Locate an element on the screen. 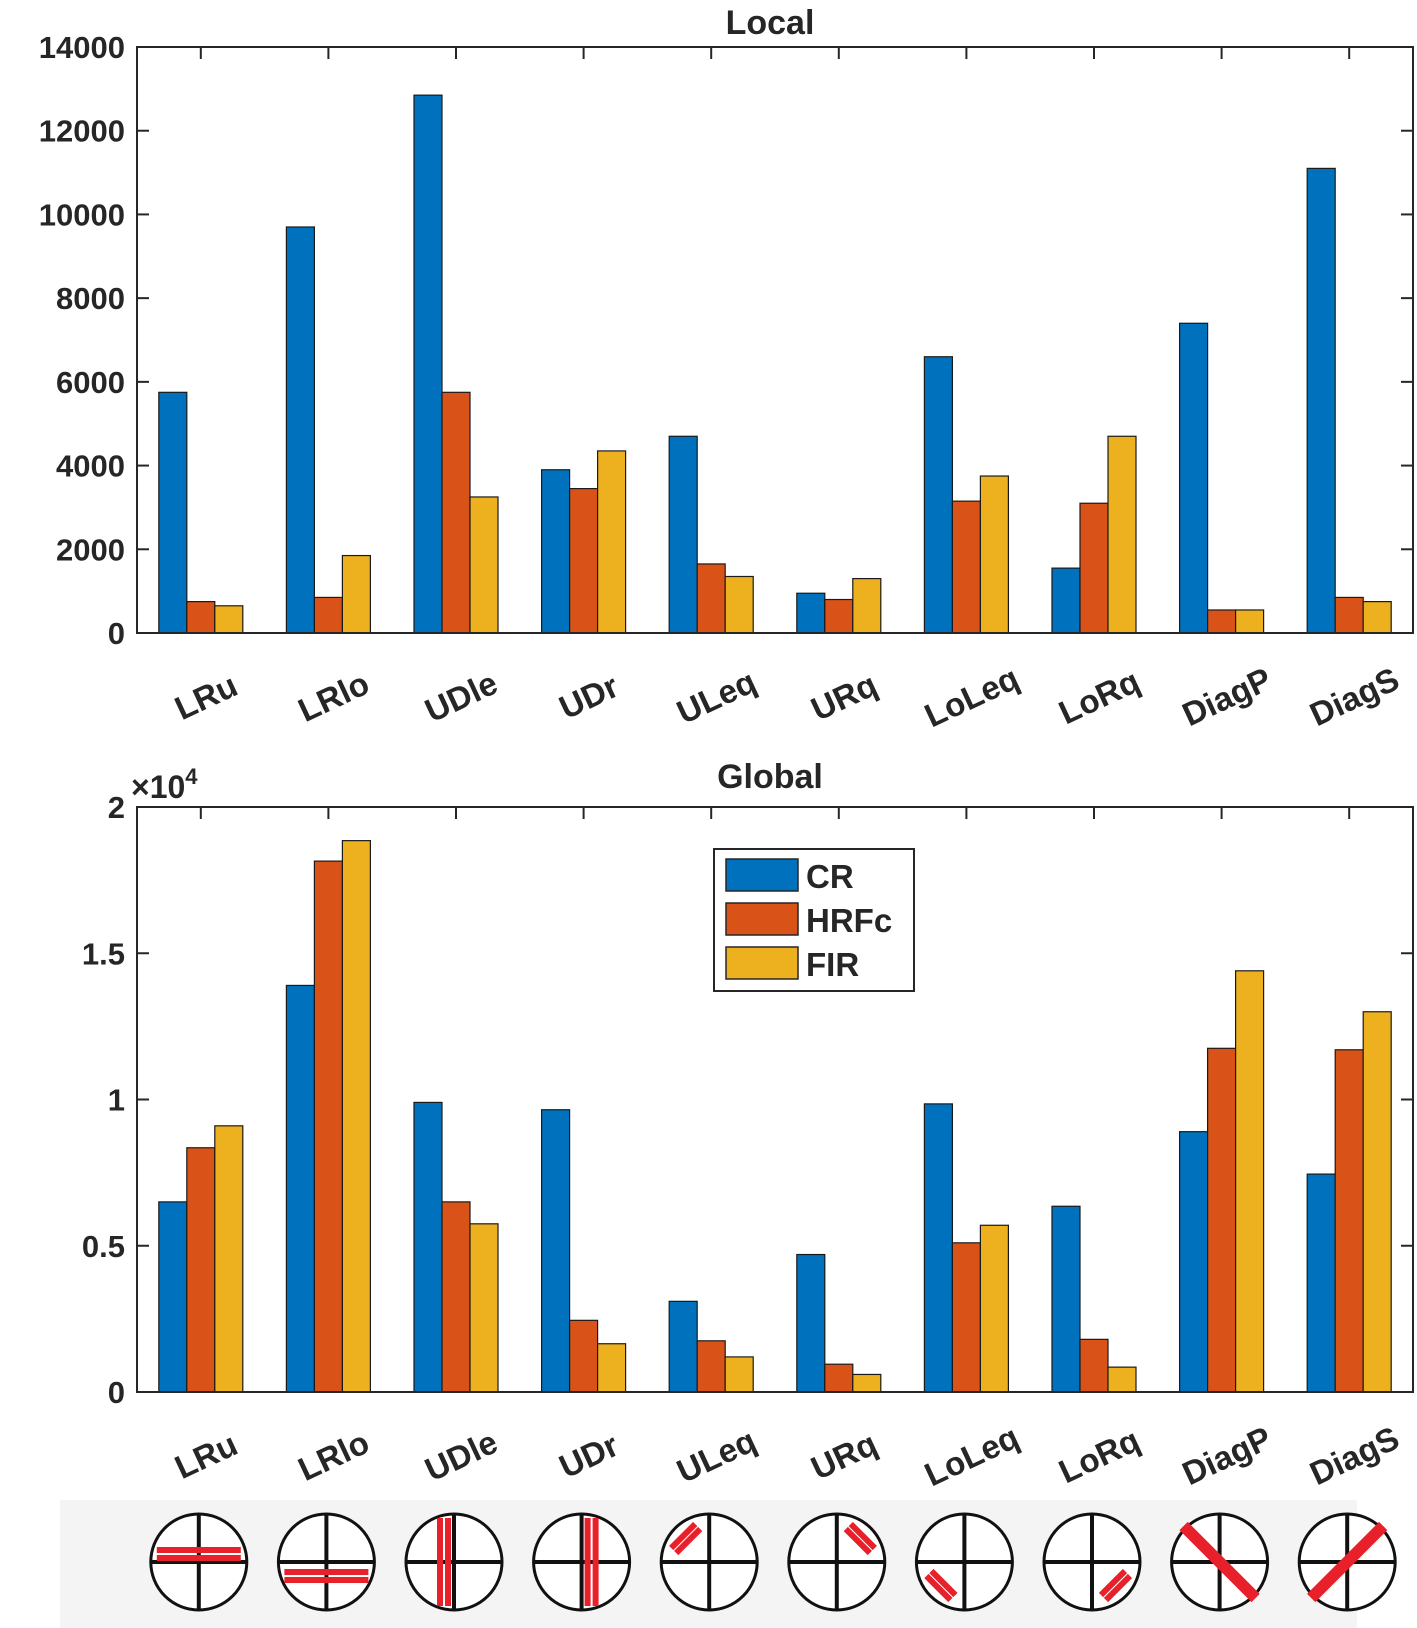  x-tick-label: LRu is located at coordinates (206, 696).